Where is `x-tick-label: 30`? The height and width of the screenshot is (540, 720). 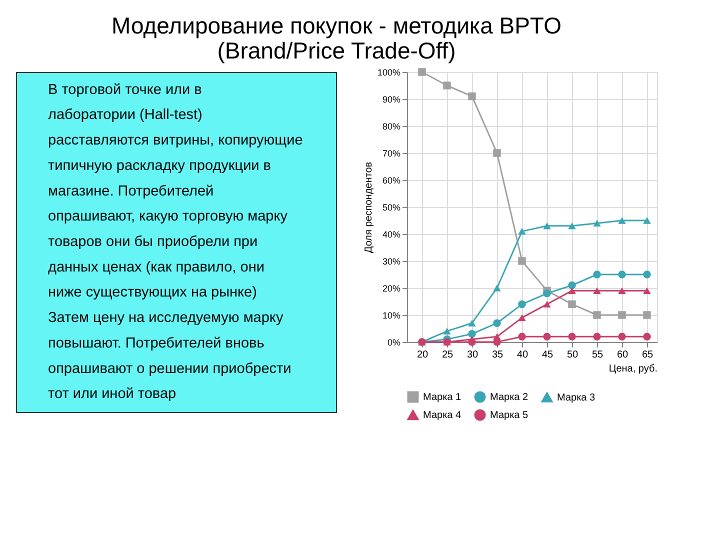
x-tick-label: 30 is located at coordinates (472, 355).